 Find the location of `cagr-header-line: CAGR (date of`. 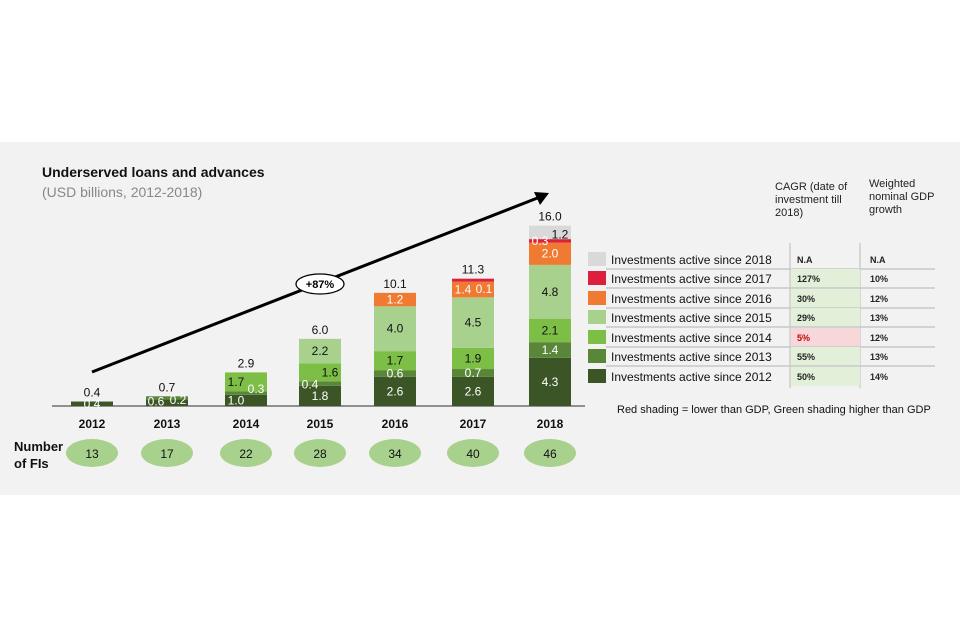

cagr-header-line: CAGR (date of is located at coordinates (811, 187).